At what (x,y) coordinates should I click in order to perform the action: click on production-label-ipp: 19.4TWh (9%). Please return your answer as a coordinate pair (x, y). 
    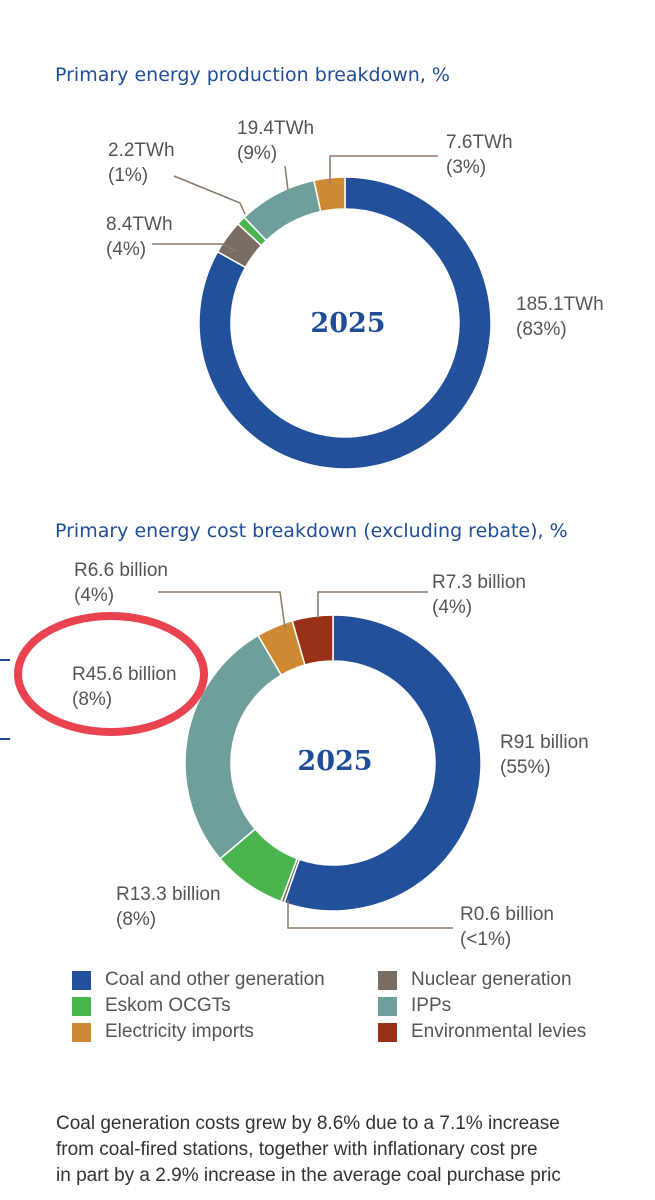
    Looking at the image, I should click on (275, 141).